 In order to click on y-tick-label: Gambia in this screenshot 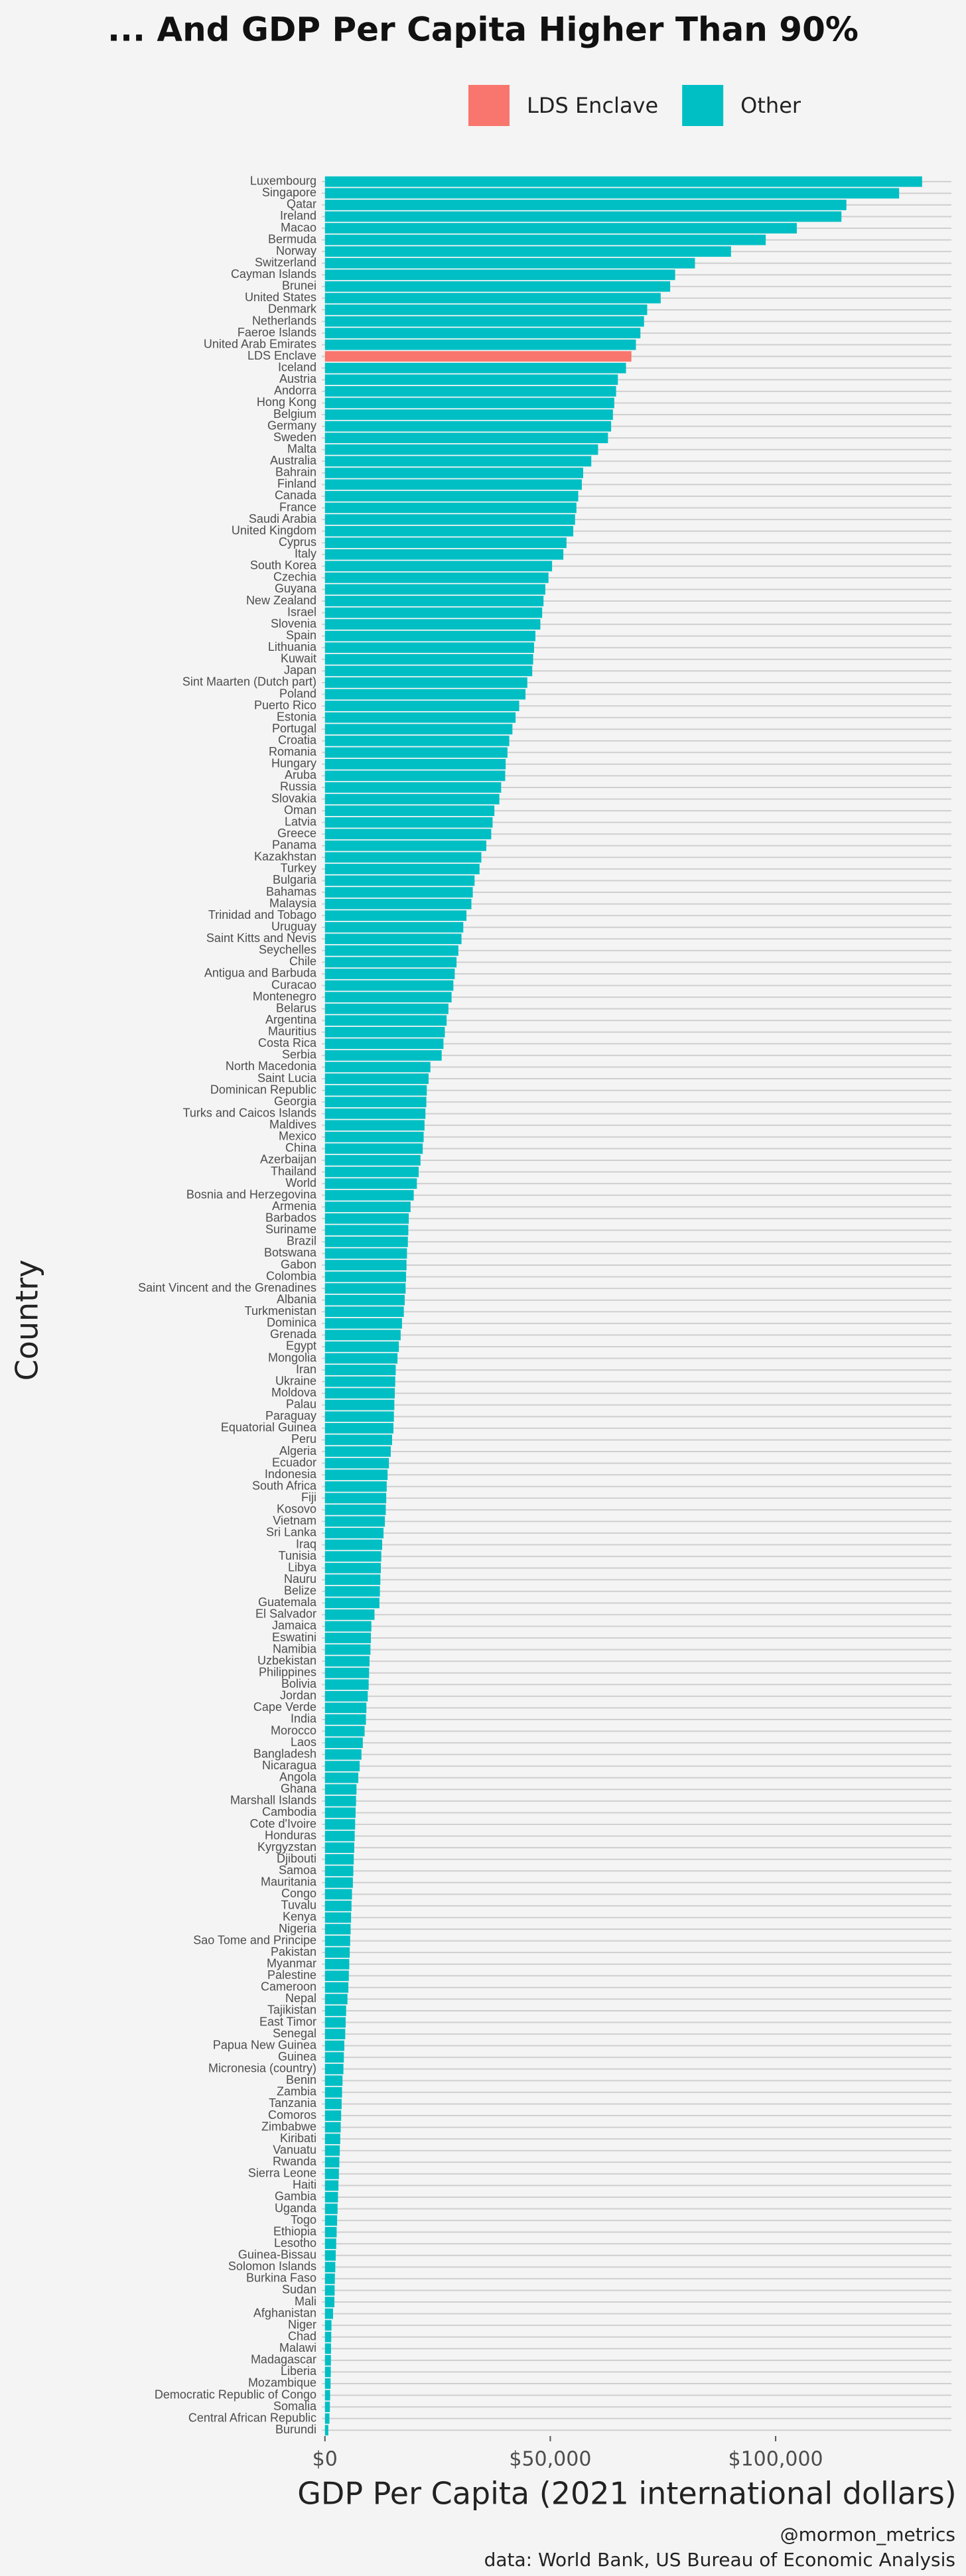, I will do `click(296, 2196)`.